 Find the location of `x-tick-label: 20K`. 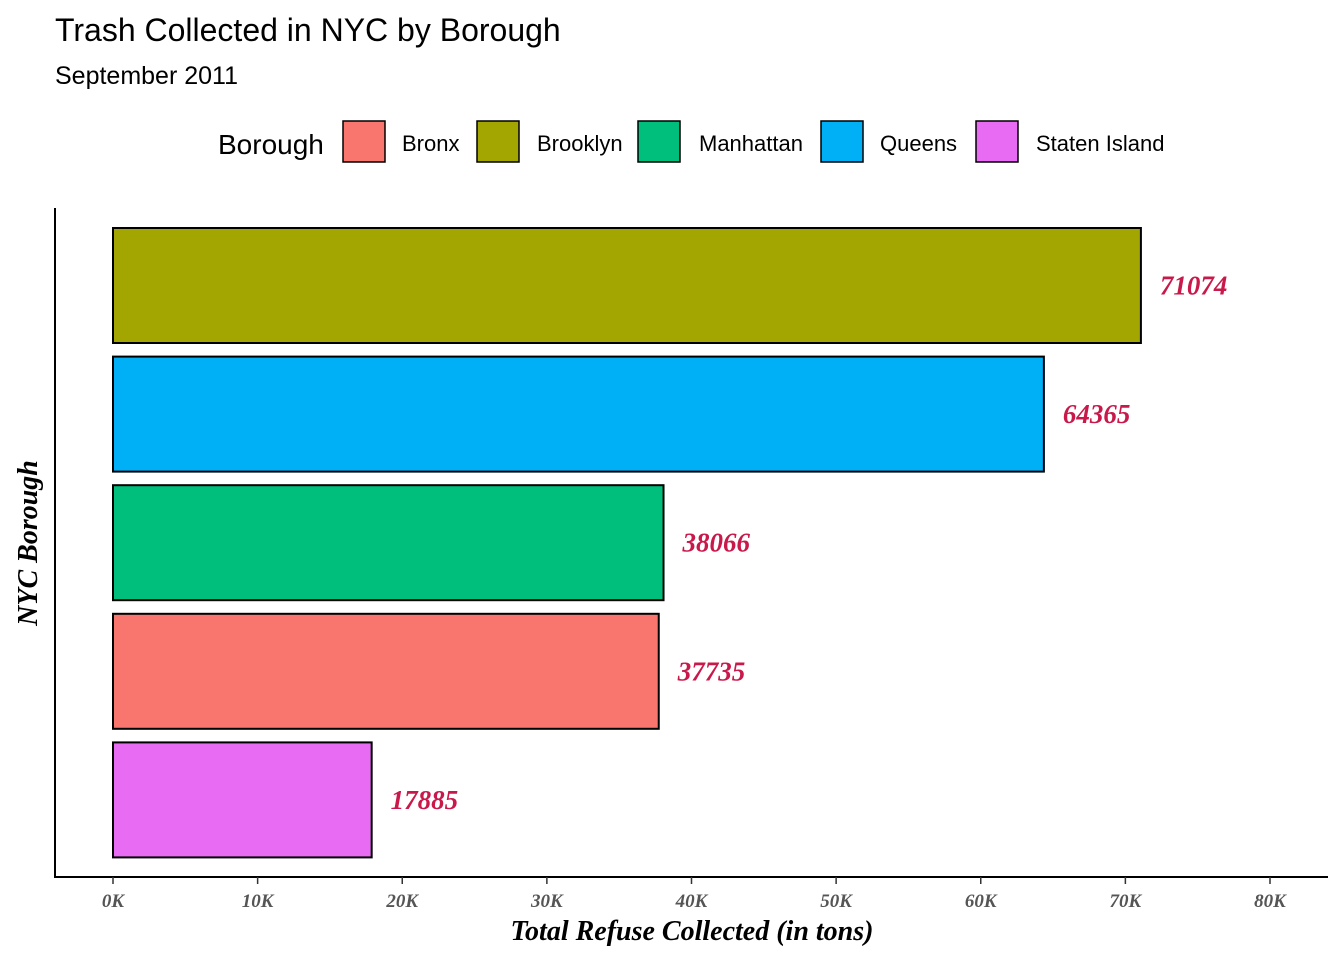

x-tick-label: 20K is located at coordinates (402, 901).